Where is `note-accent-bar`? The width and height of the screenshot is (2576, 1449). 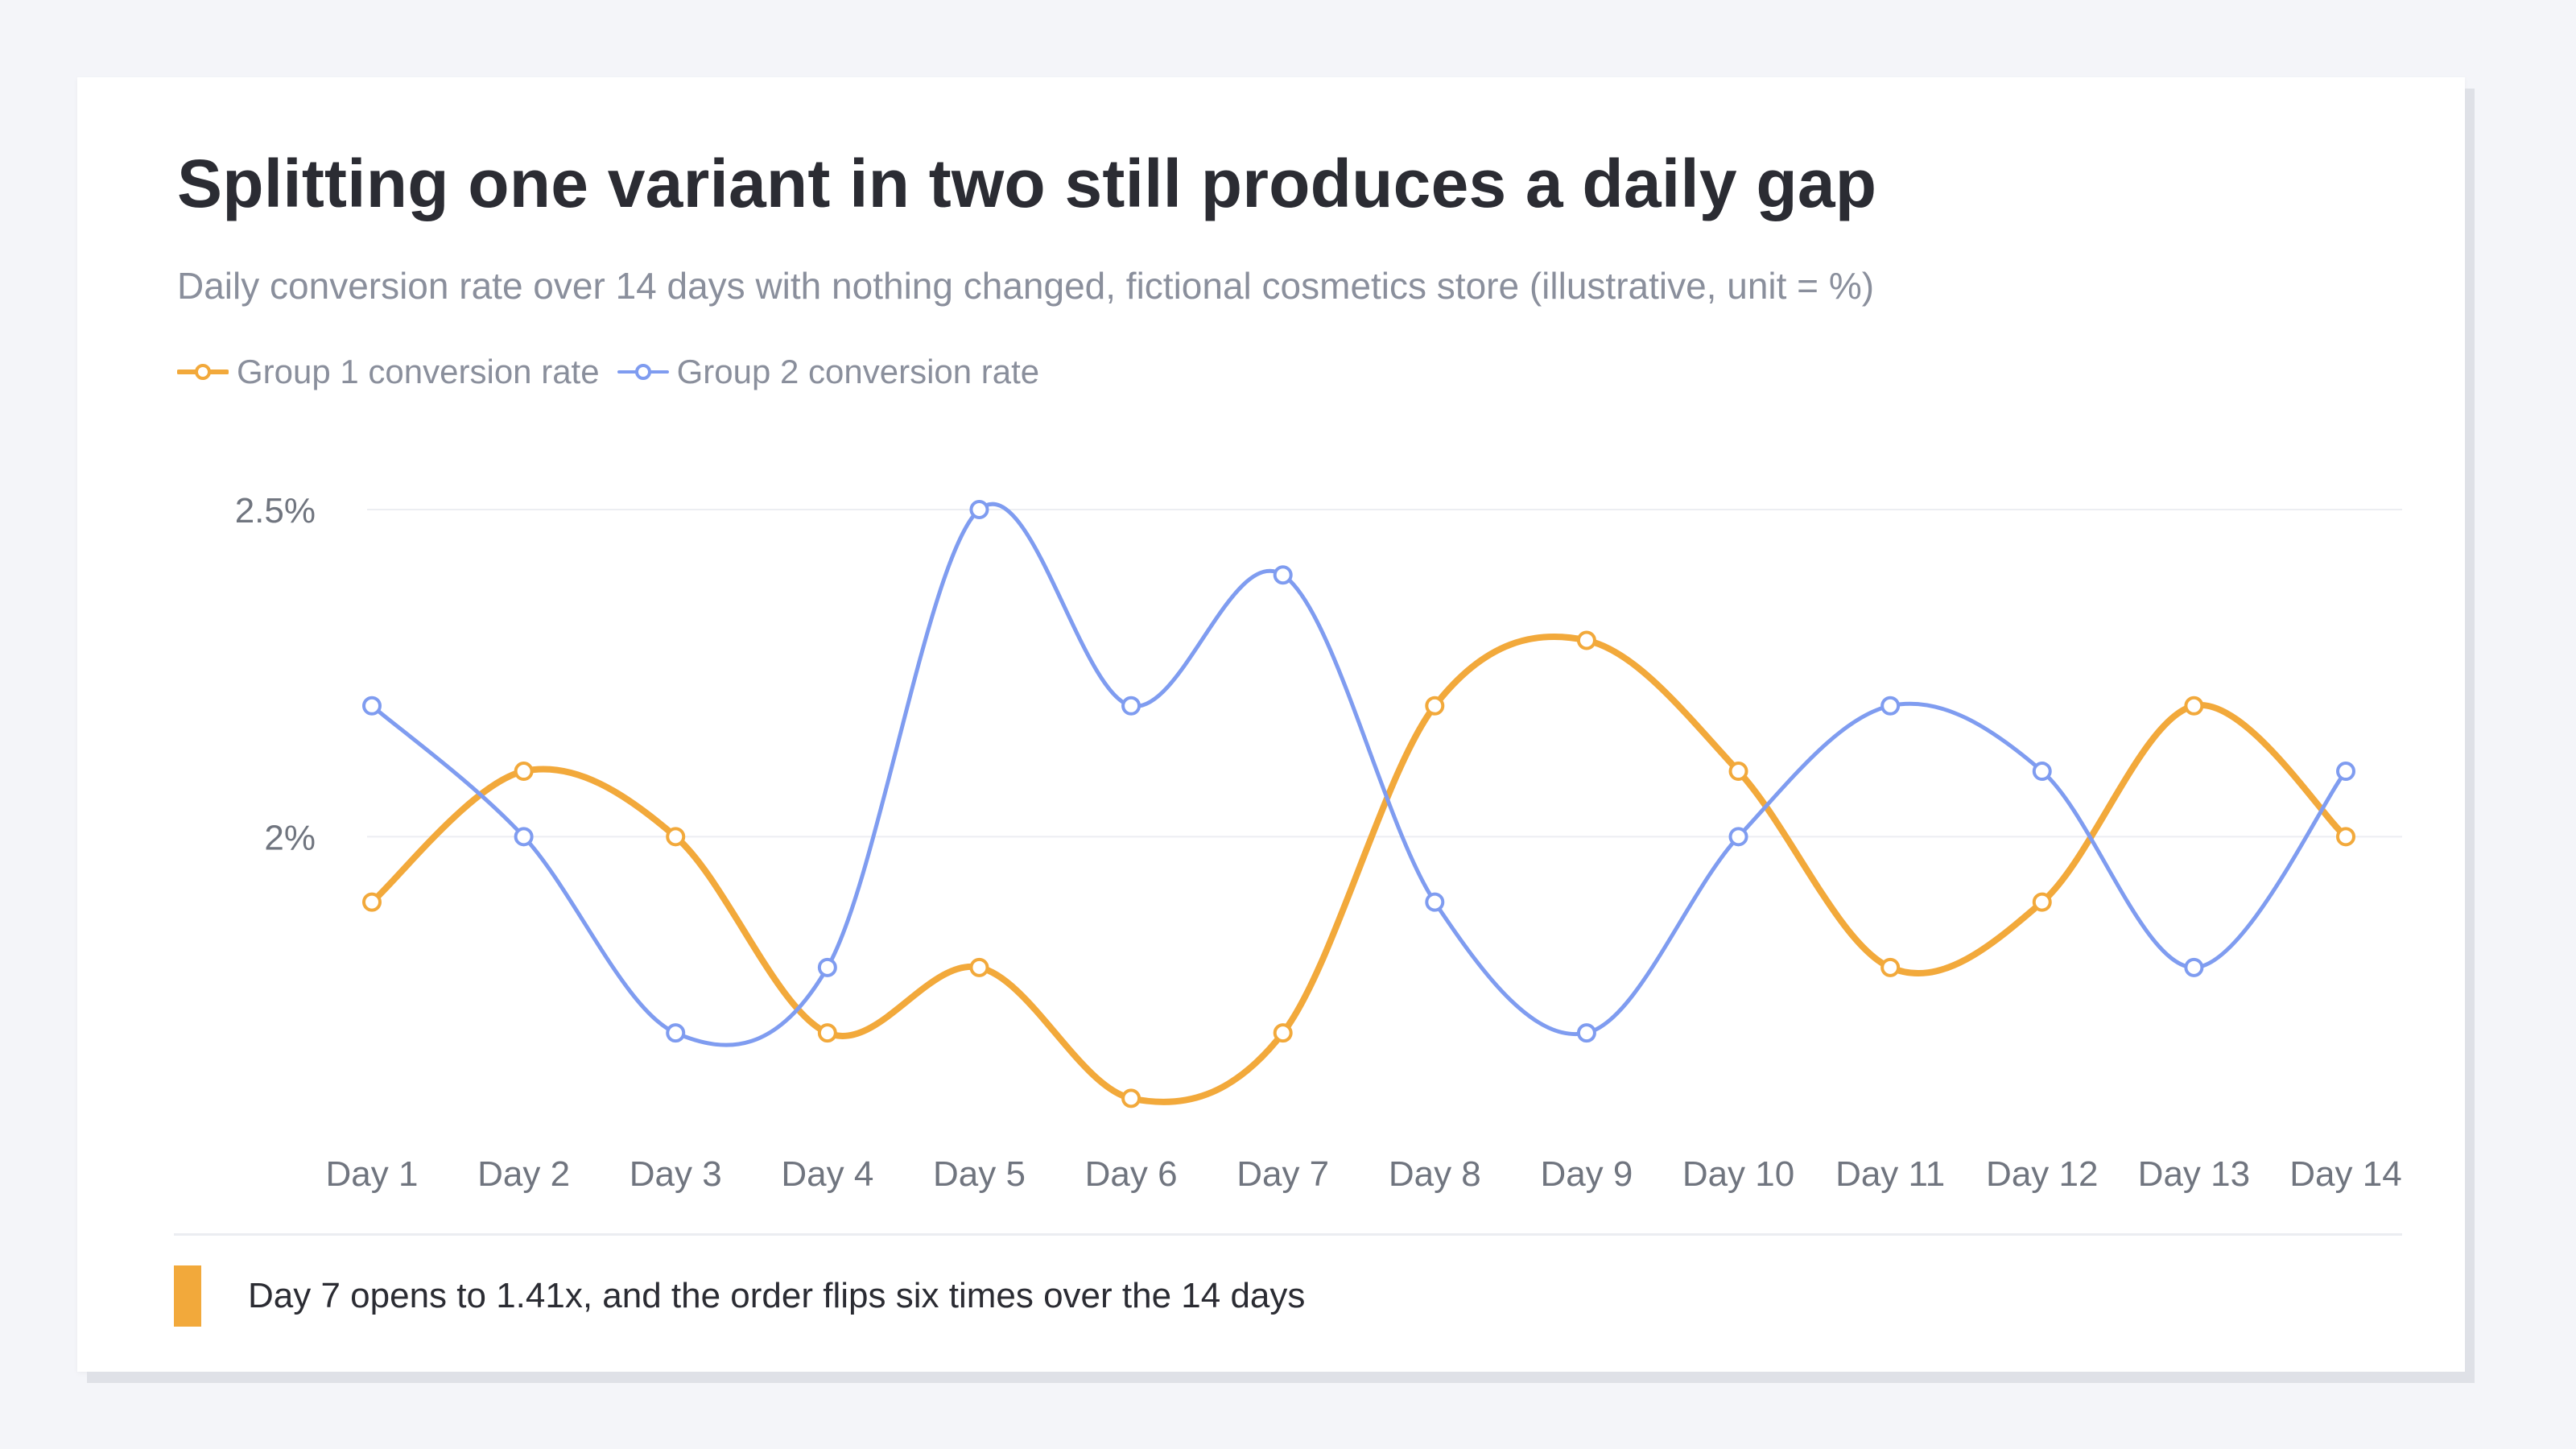
note-accent-bar is located at coordinates (187, 1296).